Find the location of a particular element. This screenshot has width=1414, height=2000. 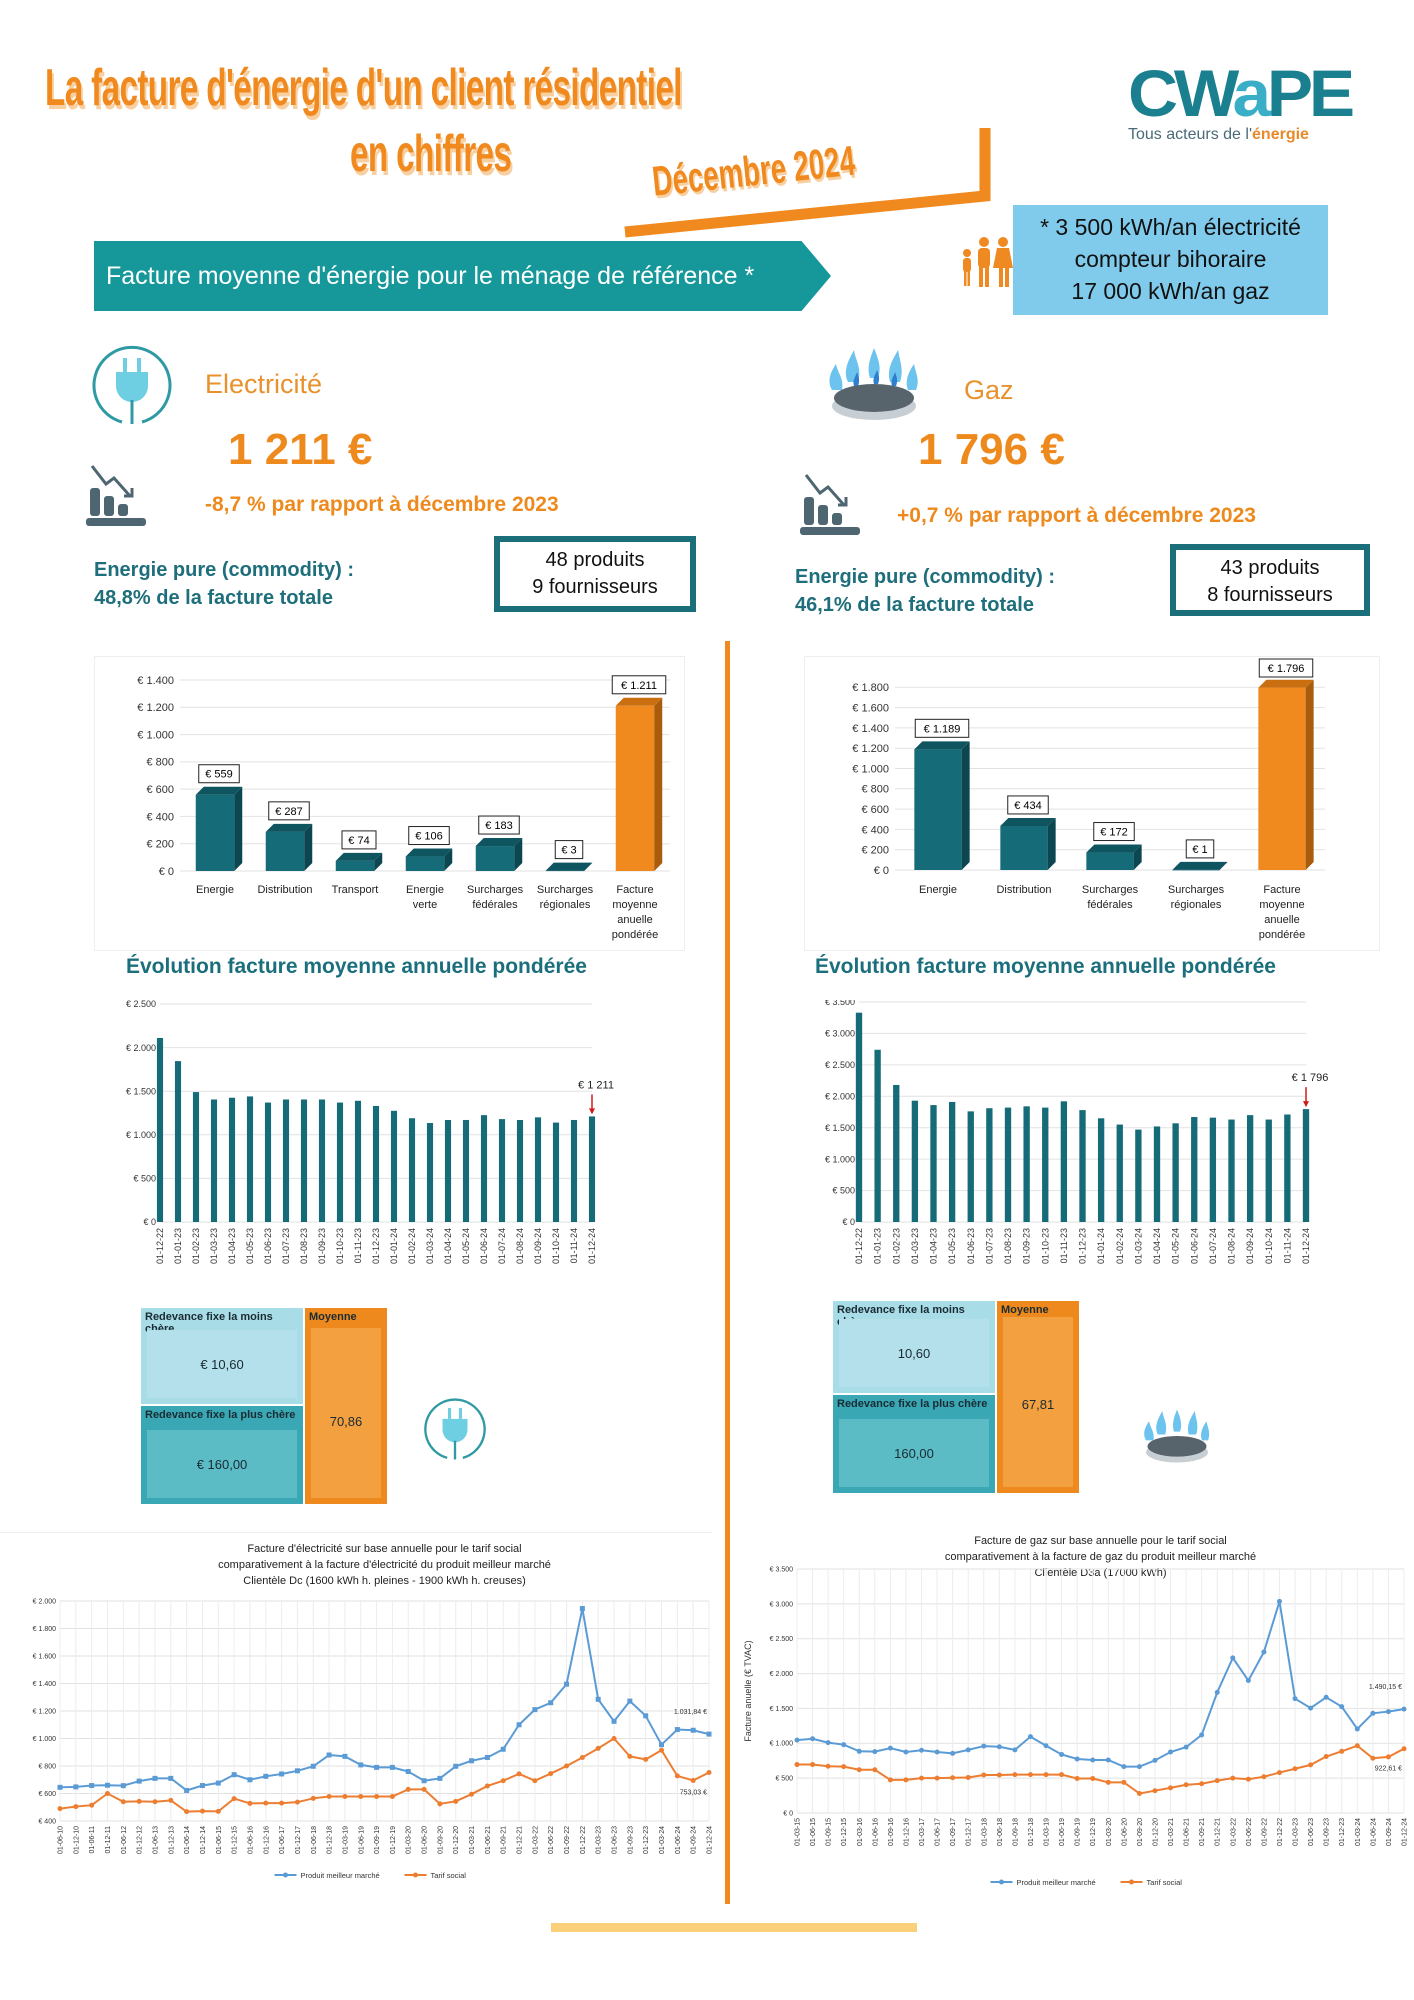

y-tick-label: € 3.500 is located at coordinates (781, 1569).